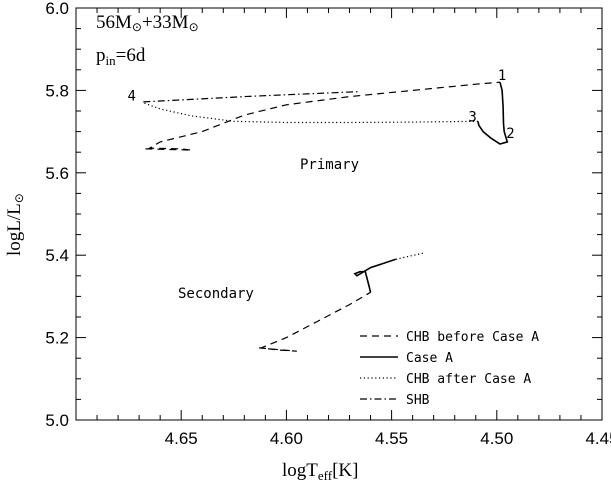 The width and height of the screenshot is (611, 486). What do you see at coordinates (496, 438) in the screenshot?
I see `x-tick-label: 4.50` at bounding box center [496, 438].